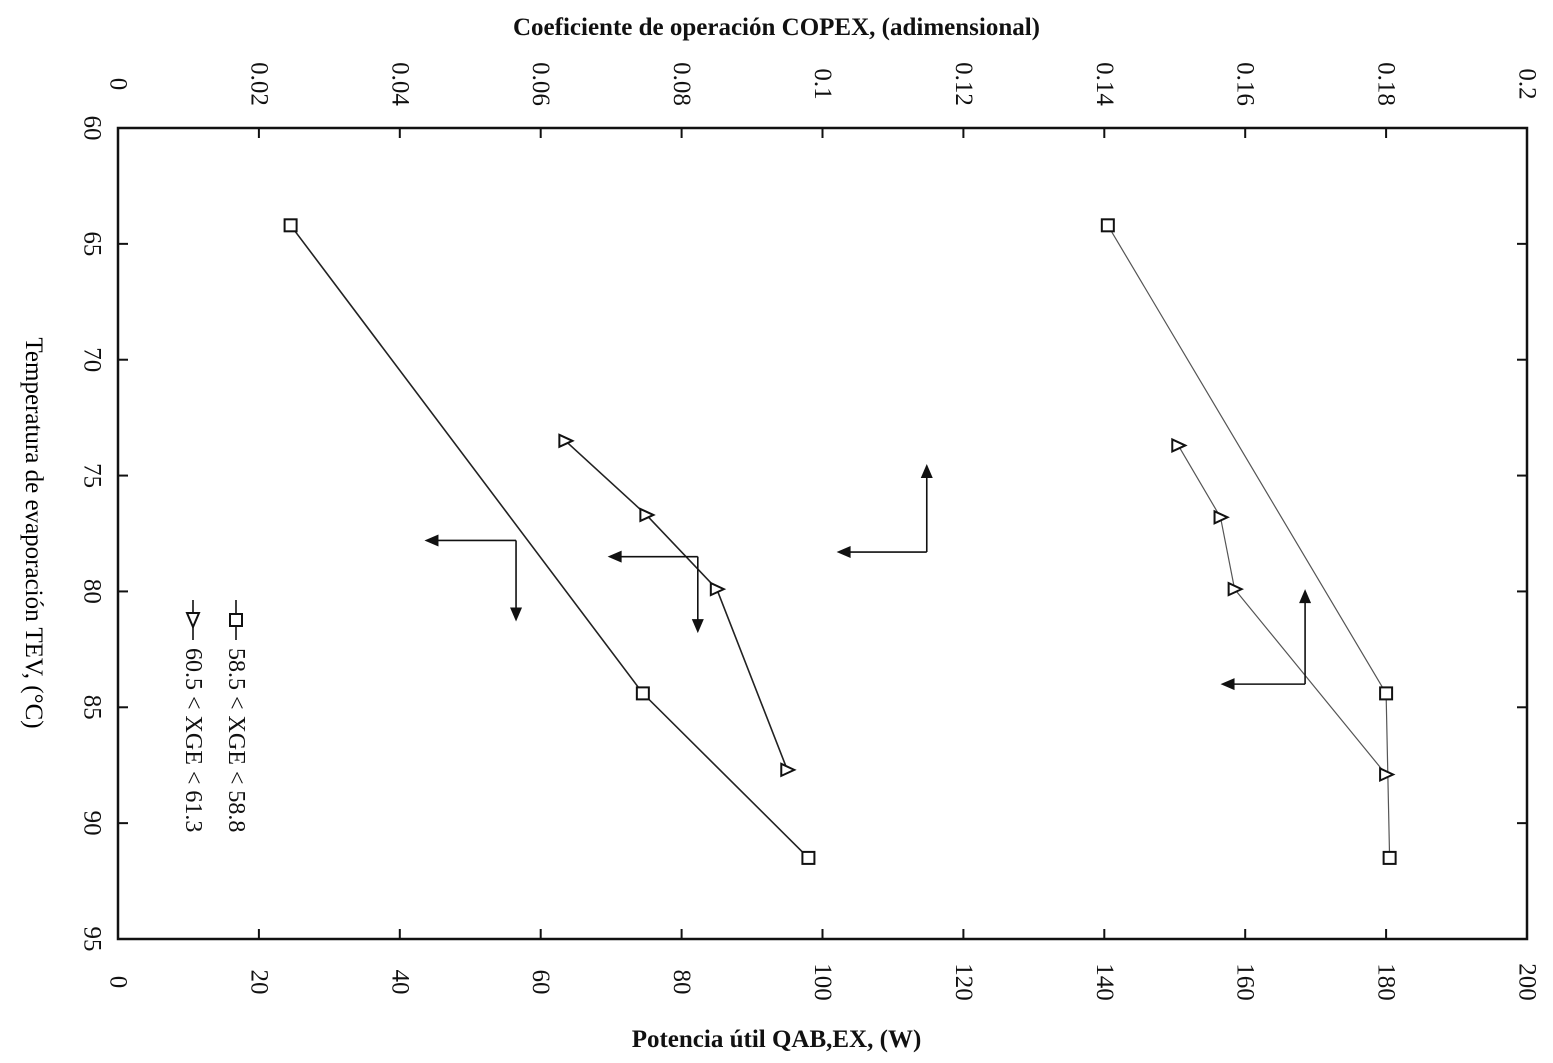  I want to click on legend-label: 58.5 < XGE < 58.8, so click(236, 740).